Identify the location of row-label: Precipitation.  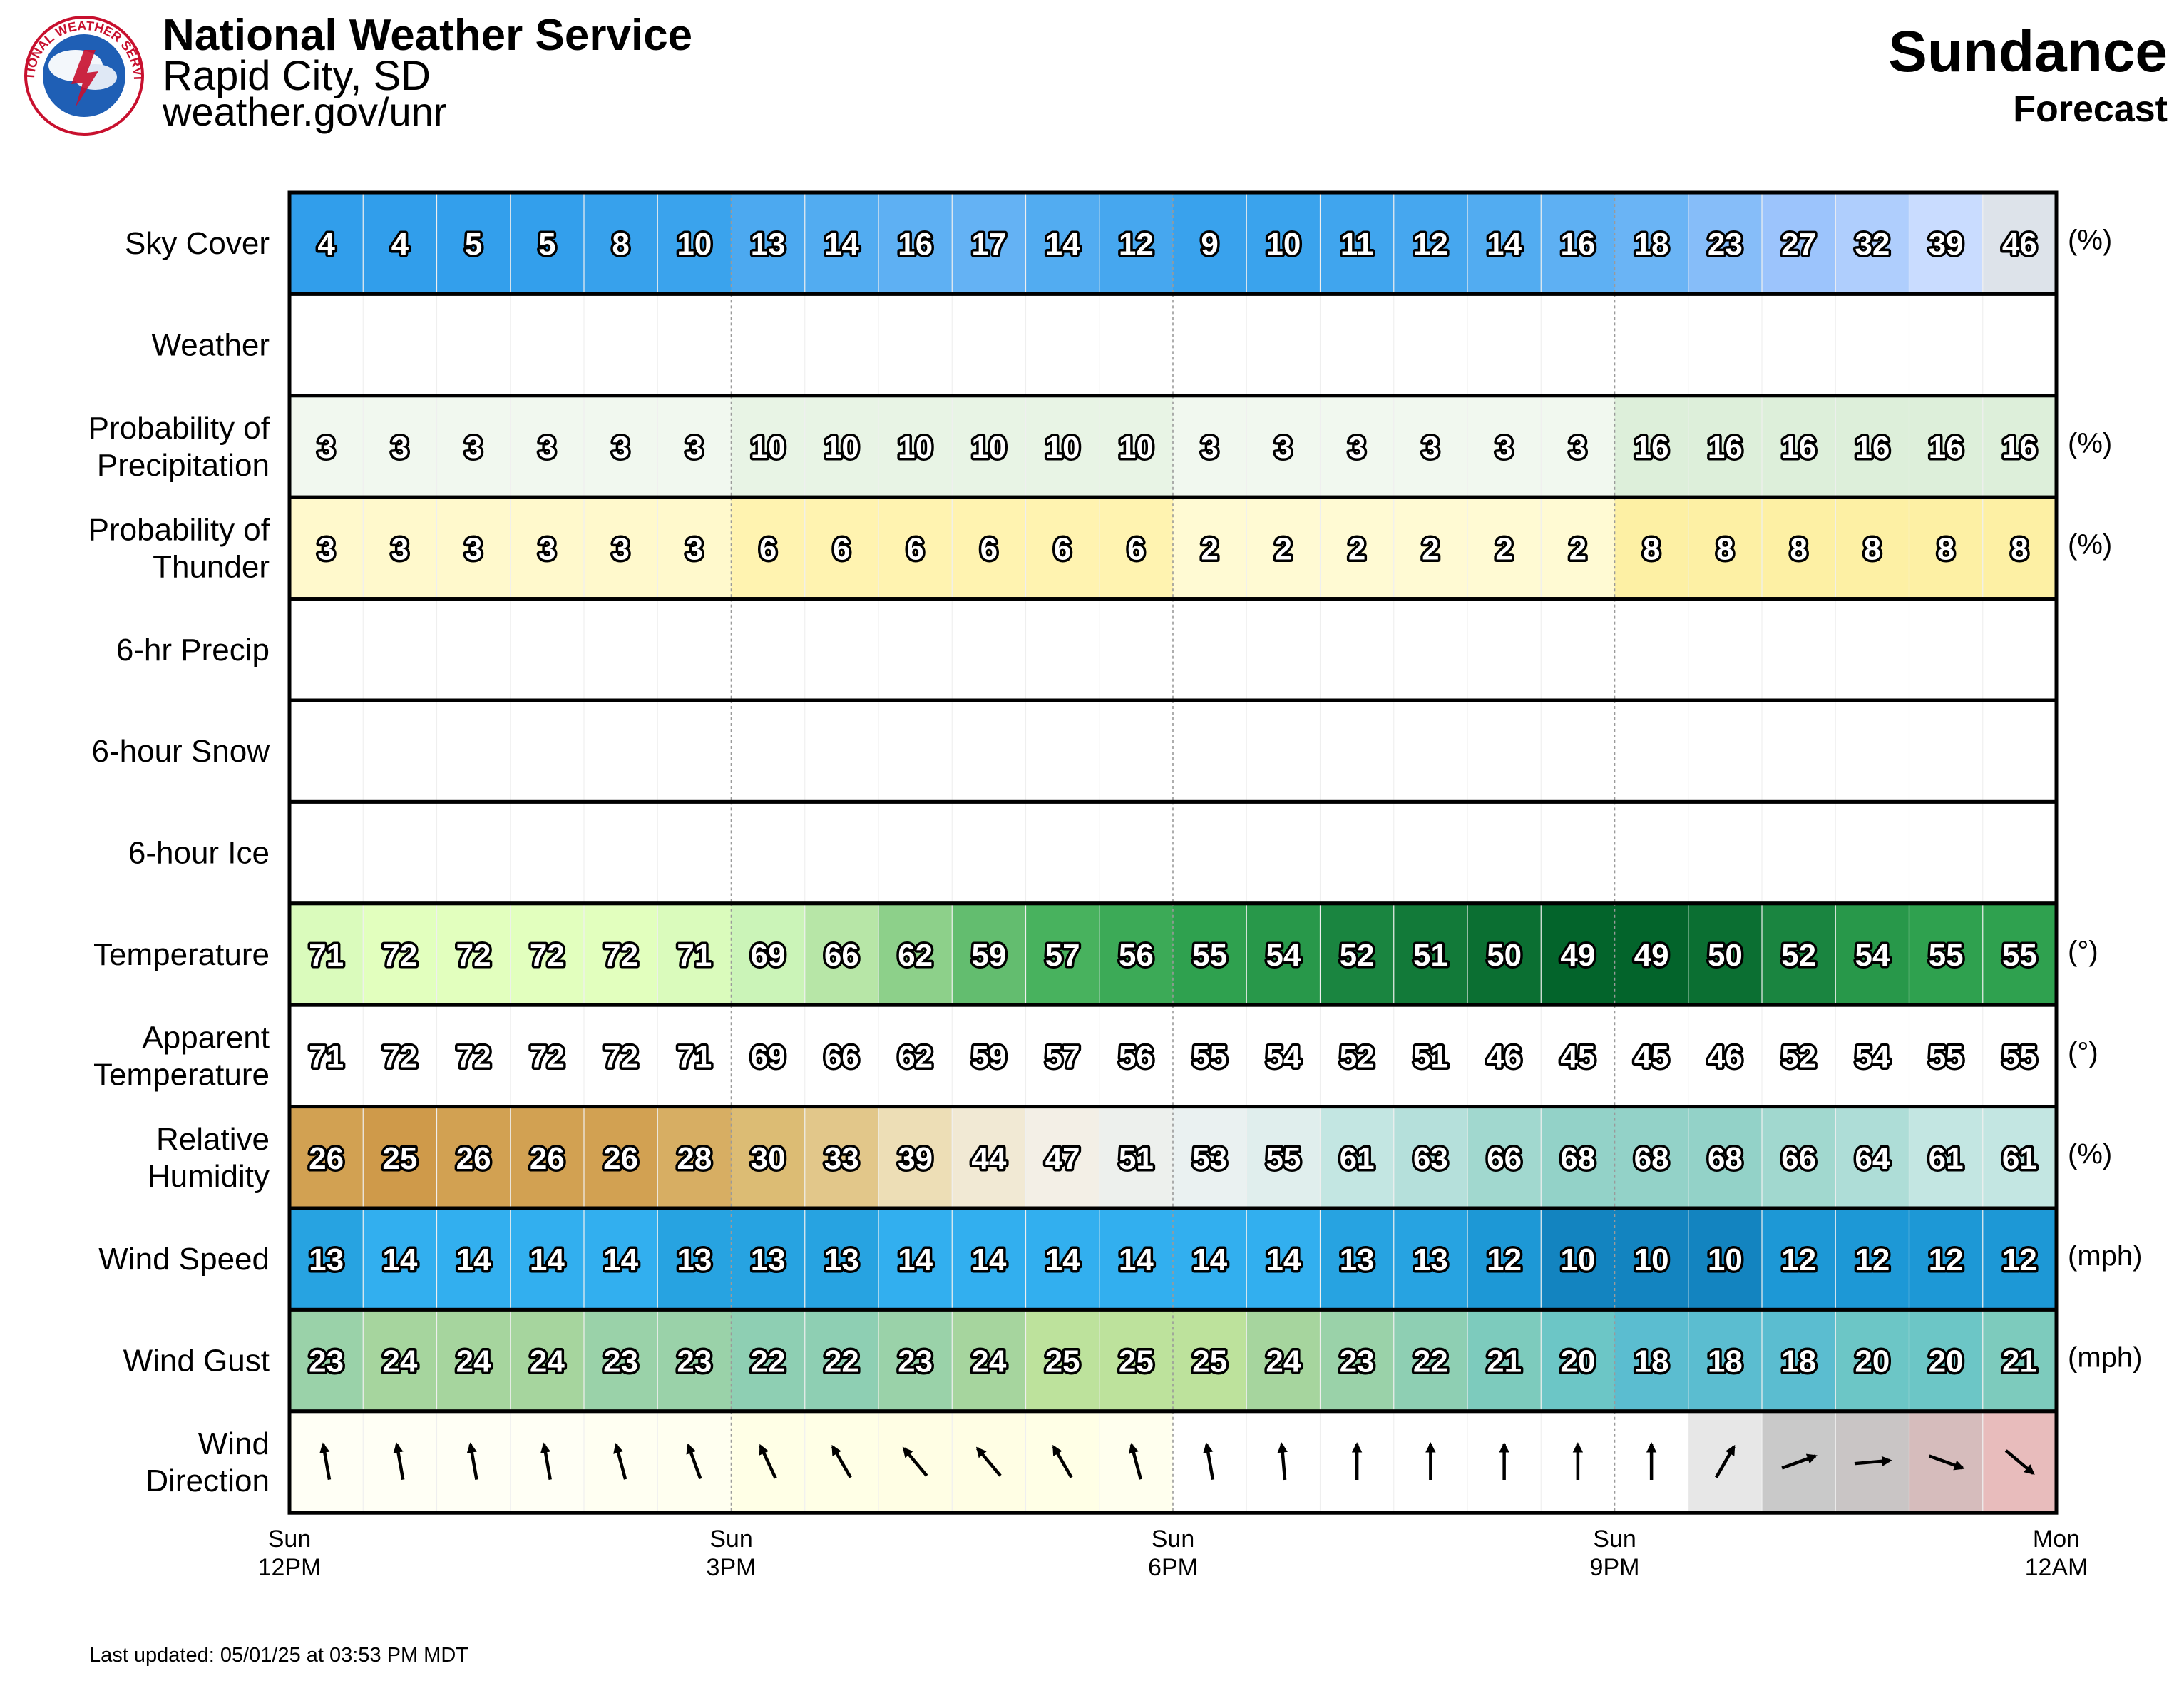
(183, 465).